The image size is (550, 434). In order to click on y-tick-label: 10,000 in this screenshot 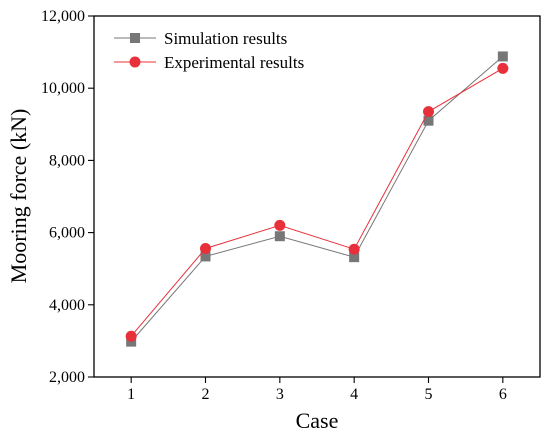, I will do `click(63, 88)`.